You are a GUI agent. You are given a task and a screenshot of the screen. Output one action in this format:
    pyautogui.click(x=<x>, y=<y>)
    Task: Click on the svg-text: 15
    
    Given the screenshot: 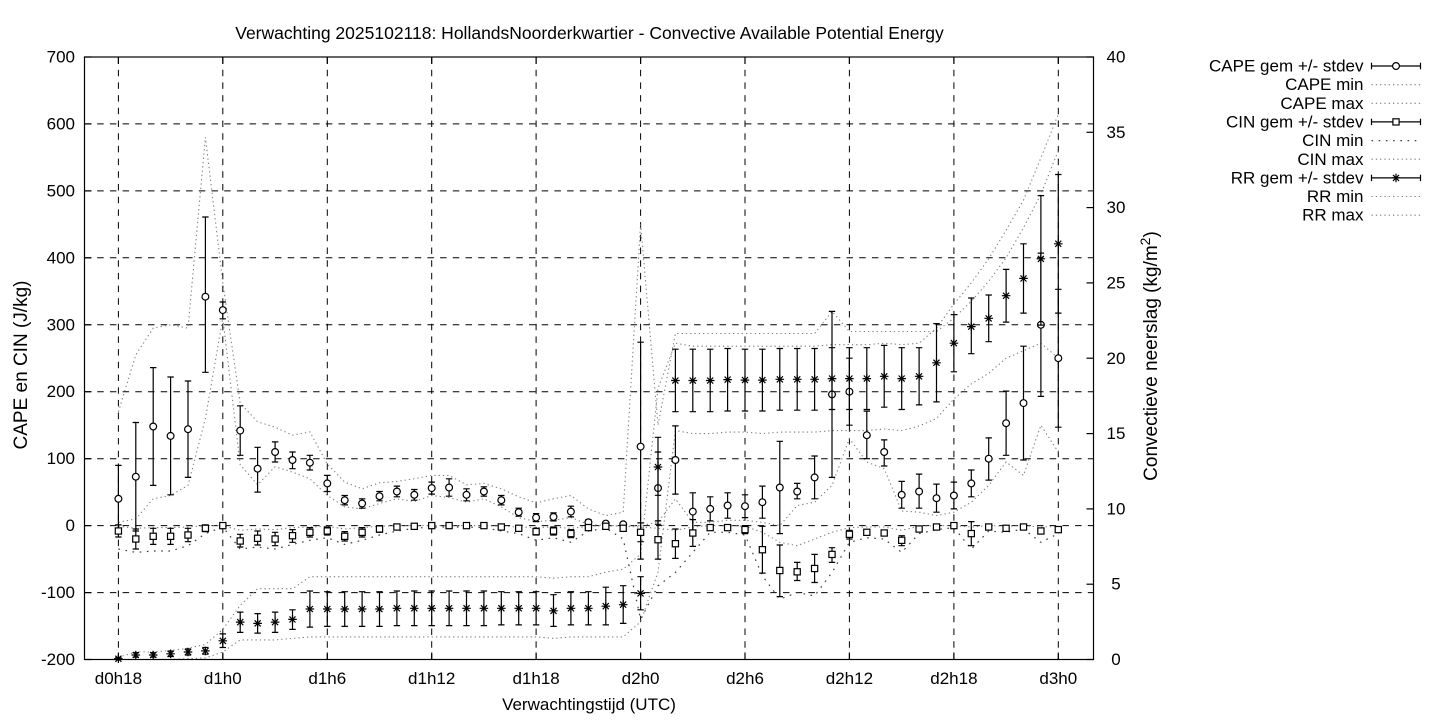 What is the action you would take?
    pyautogui.click(x=1116, y=433)
    